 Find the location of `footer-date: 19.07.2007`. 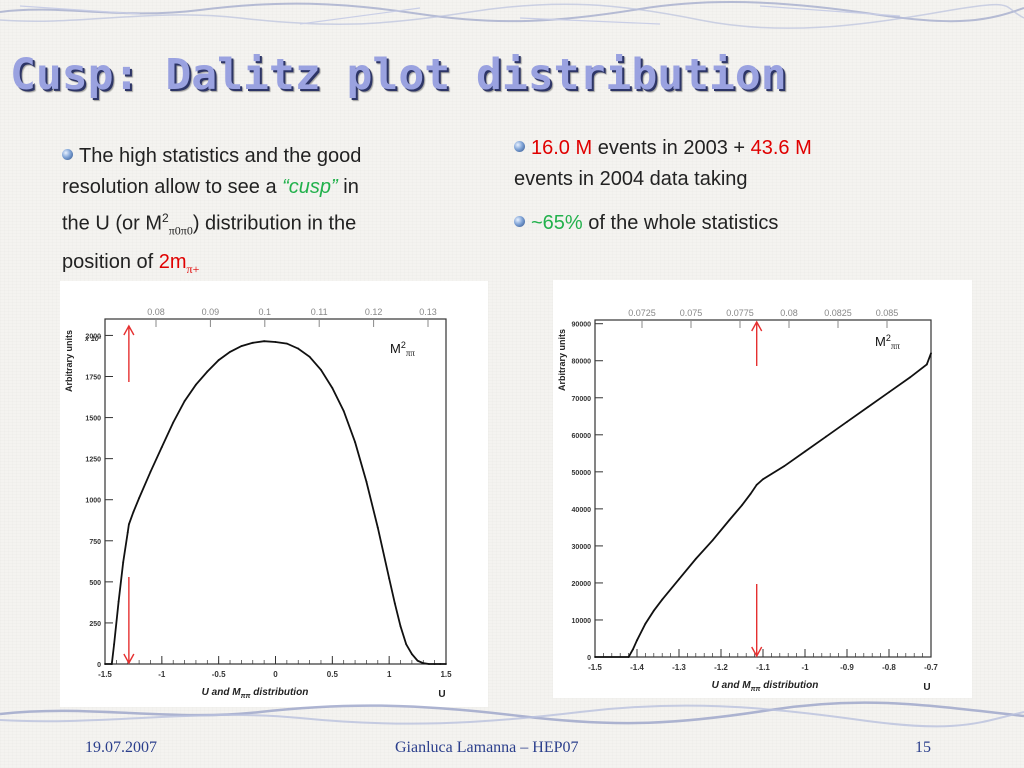

footer-date: 19.07.2007 is located at coordinates (121, 747).